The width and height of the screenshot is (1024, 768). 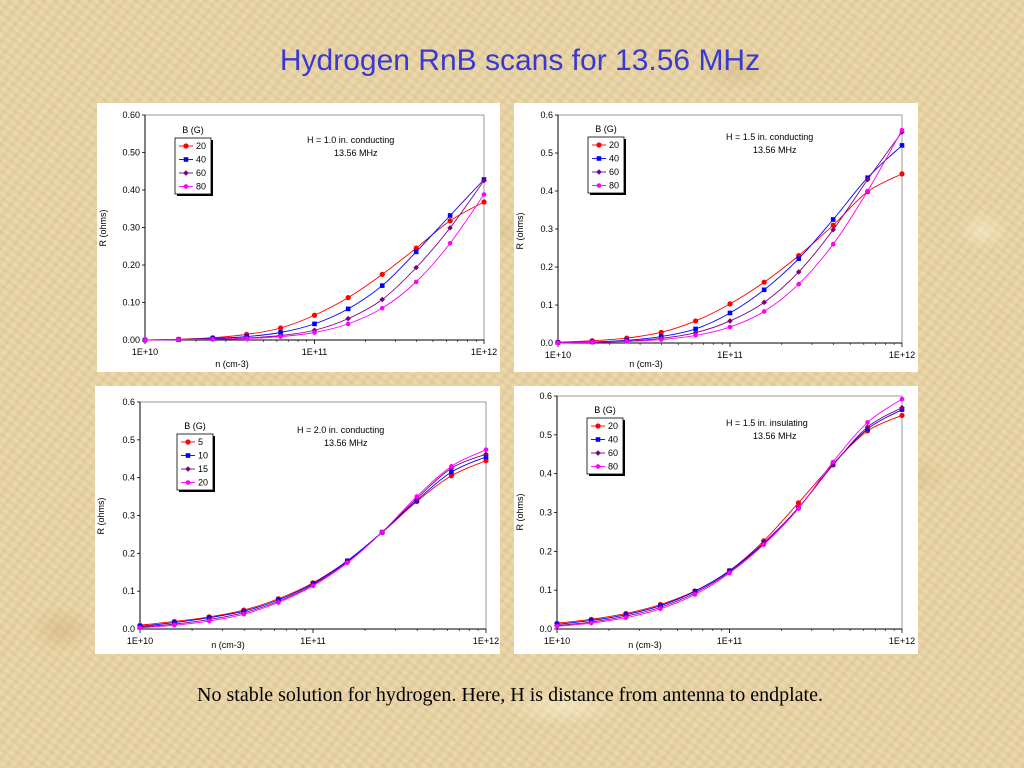 I want to click on legend-entry: 20, so click(x=192, y=146).